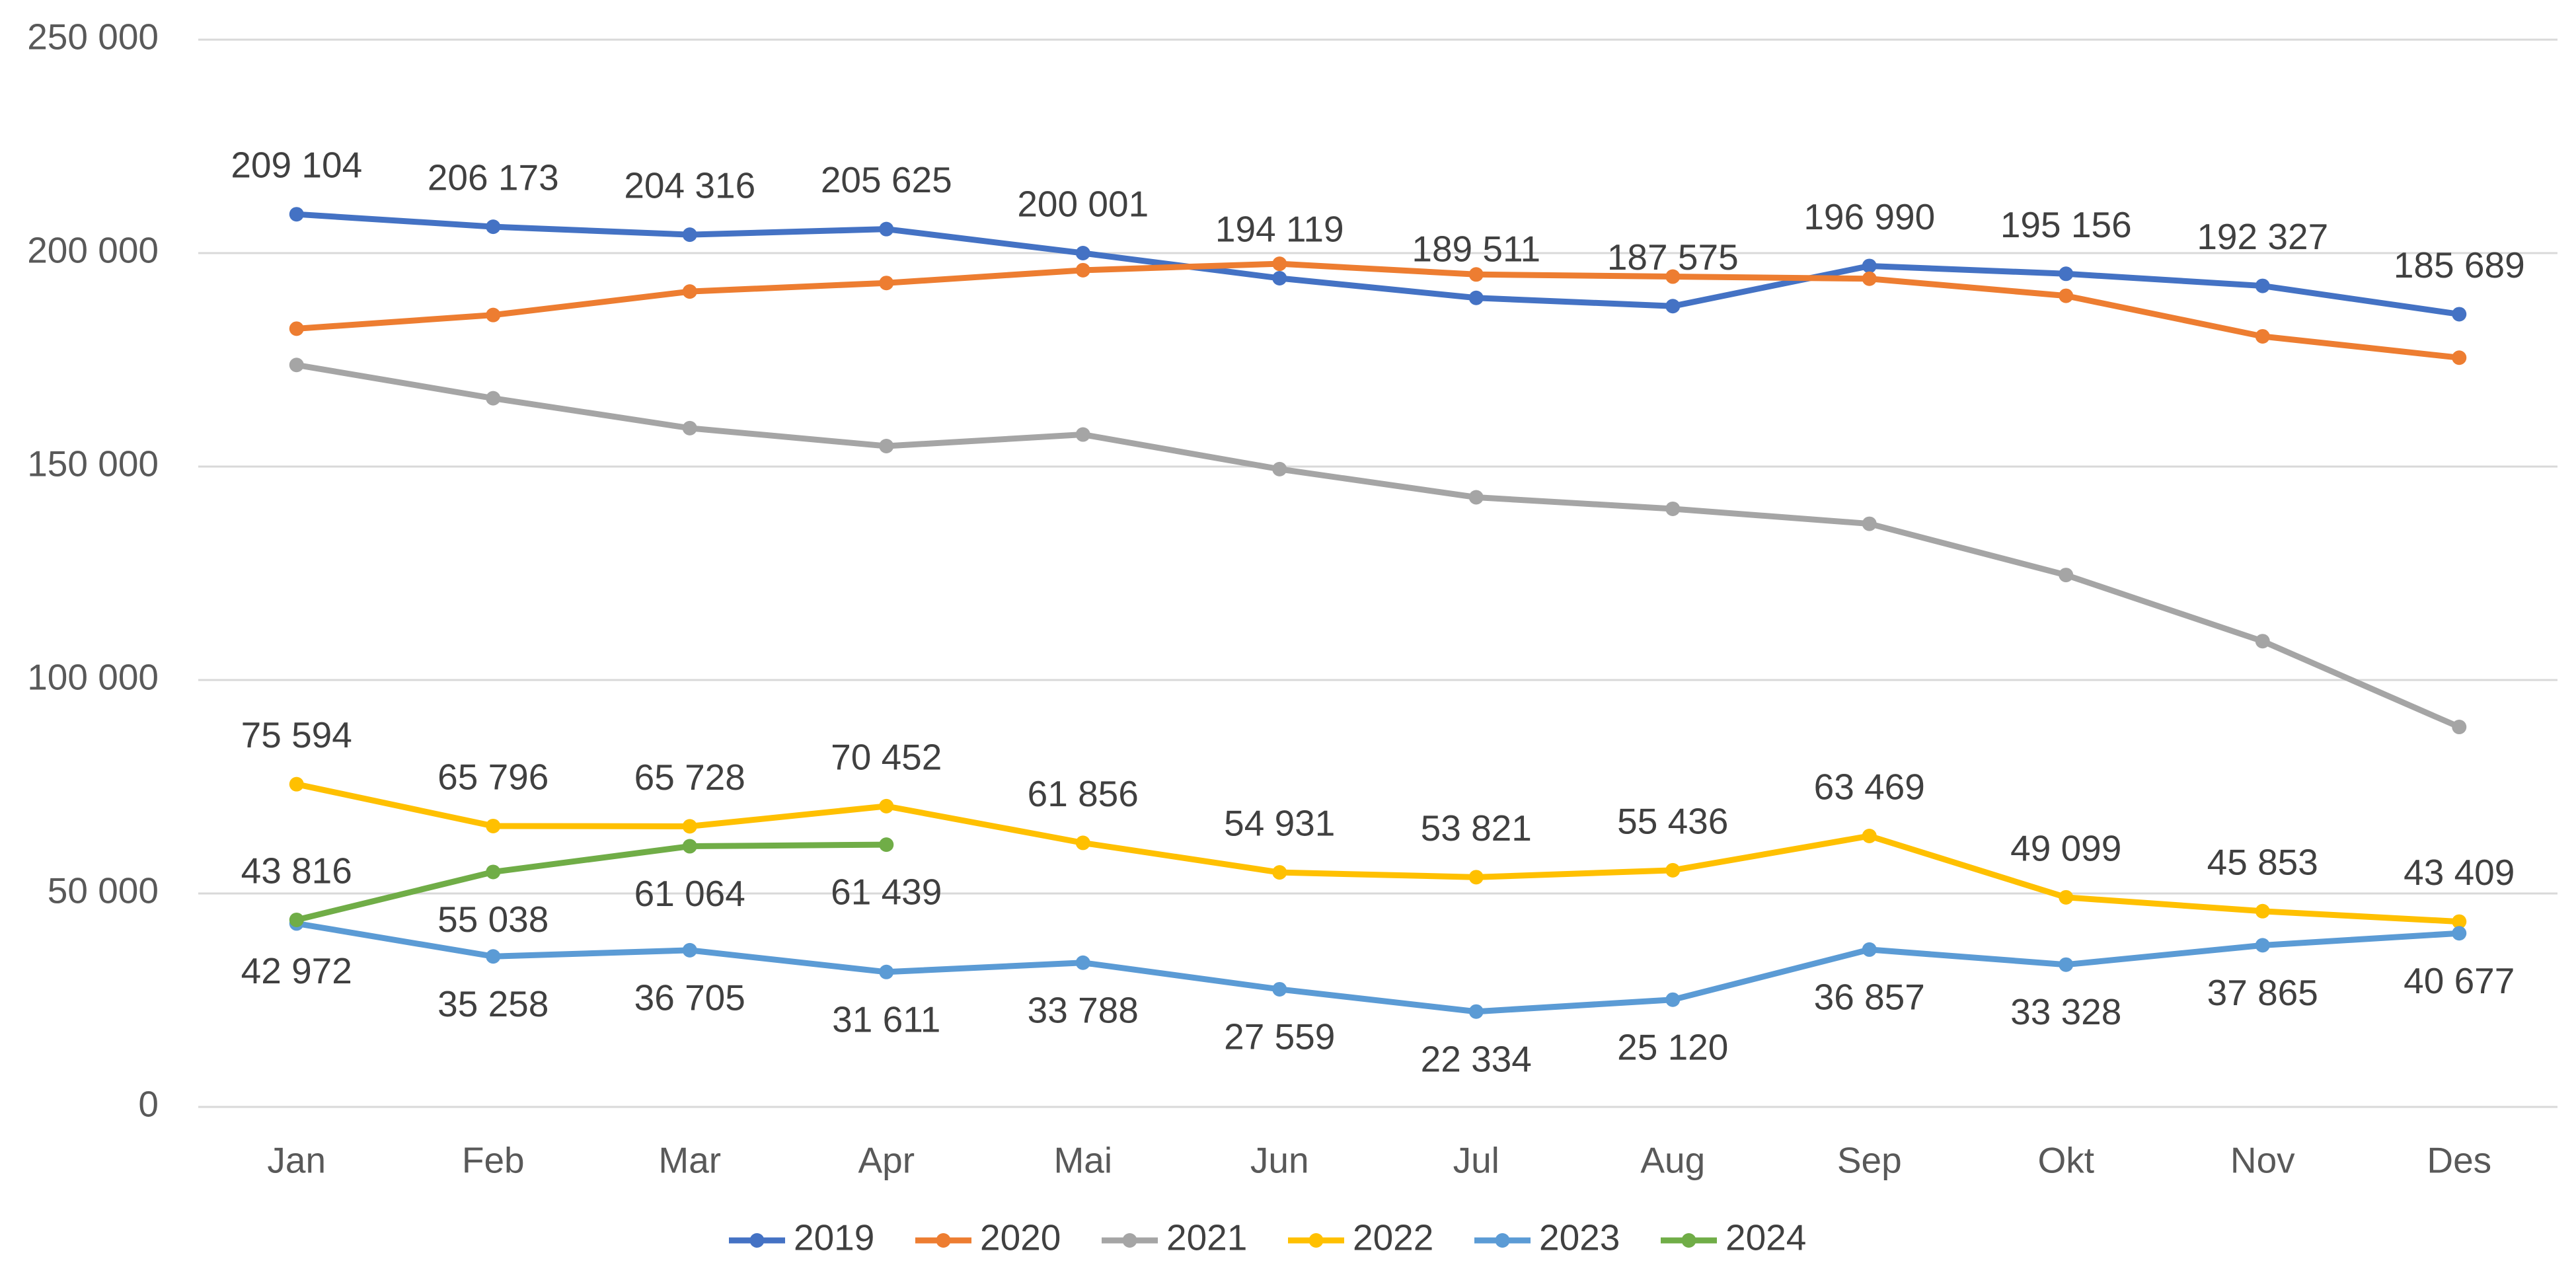  What do you see at coordinates (493, 920) in the screenshot?
I see `data-label: 55 038` at bounding box center [493, 920].